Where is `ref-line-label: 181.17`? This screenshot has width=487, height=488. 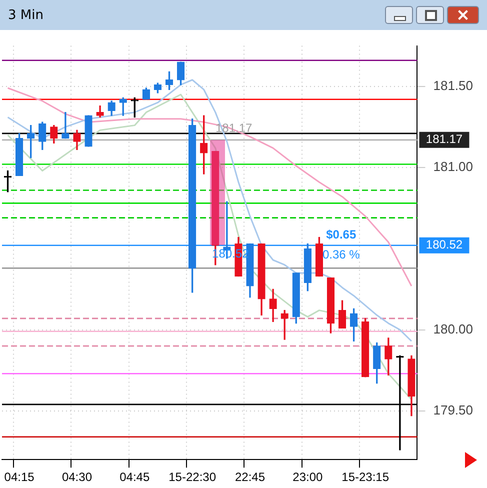 ref-line-label: 181.17 is located at coordinates (444, 139).